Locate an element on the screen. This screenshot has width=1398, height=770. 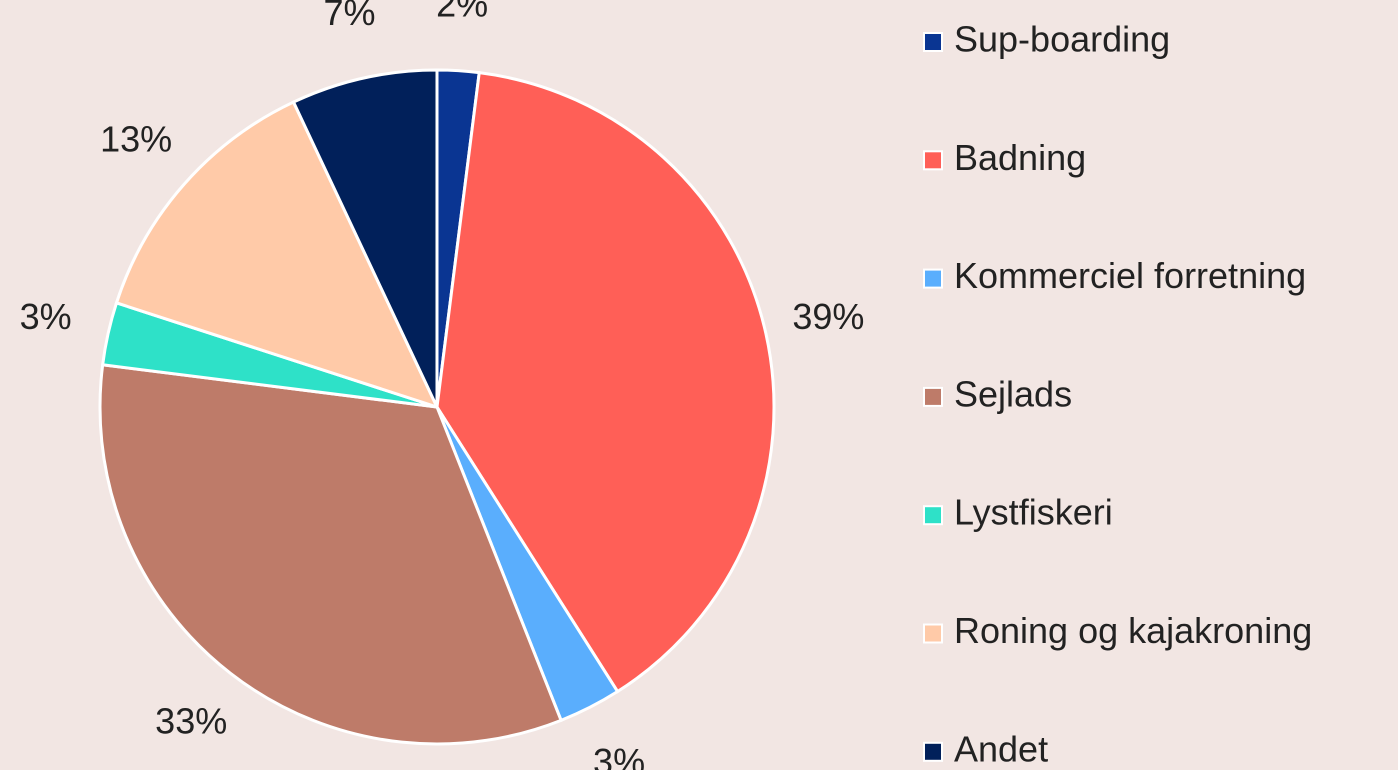
legend-label: Andet is located at coordinates (1001, 748).